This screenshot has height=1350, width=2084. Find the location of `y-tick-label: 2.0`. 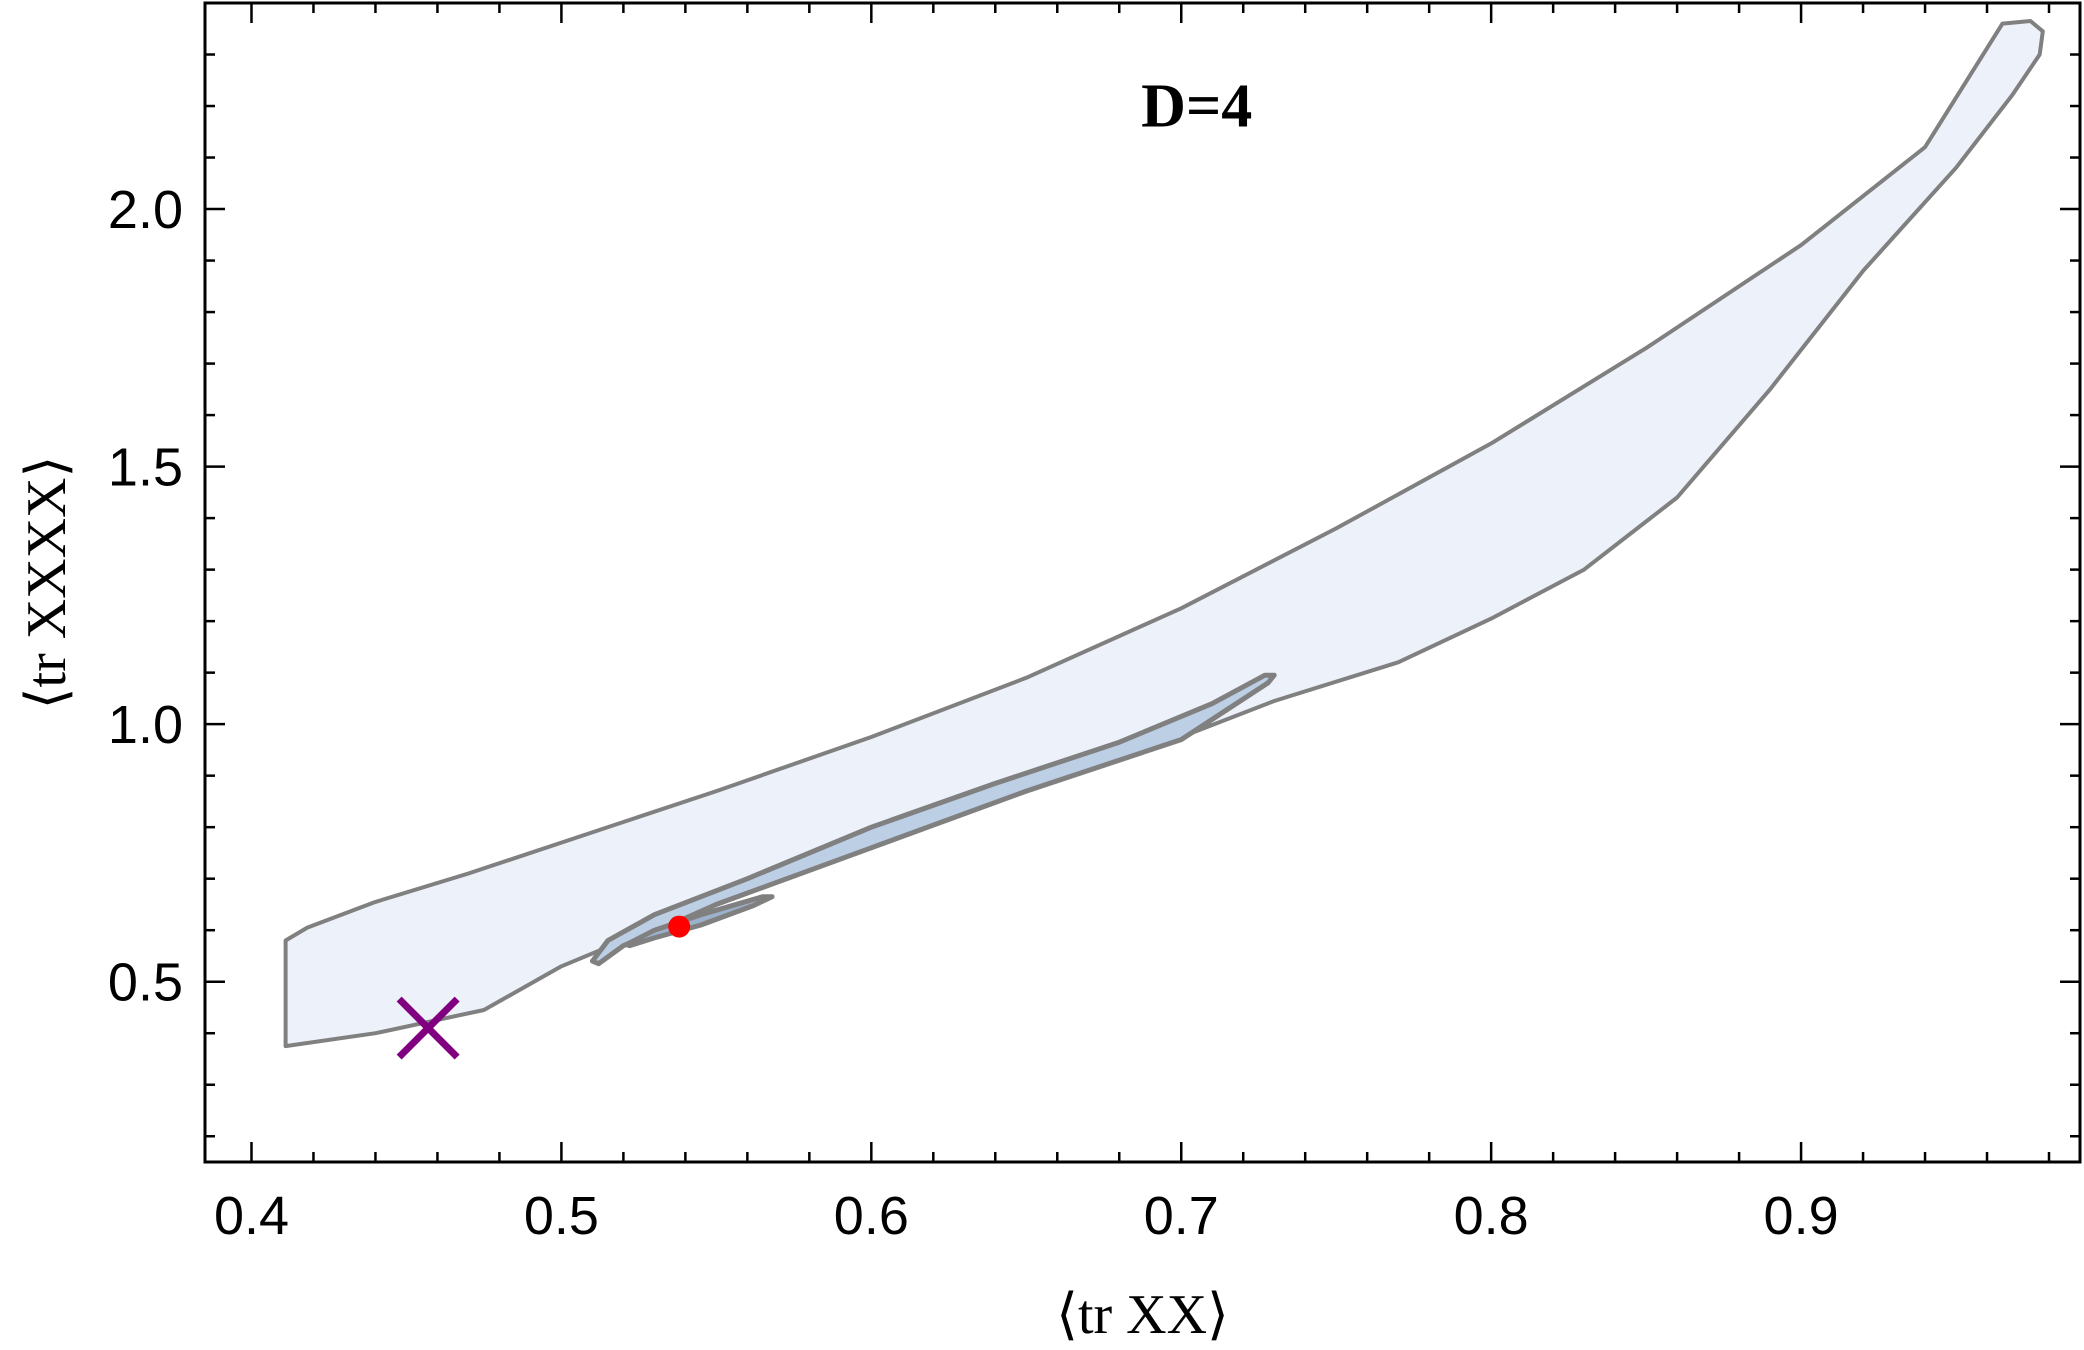

y-tick-label: 2.0 is located at coordinates (145, 210).